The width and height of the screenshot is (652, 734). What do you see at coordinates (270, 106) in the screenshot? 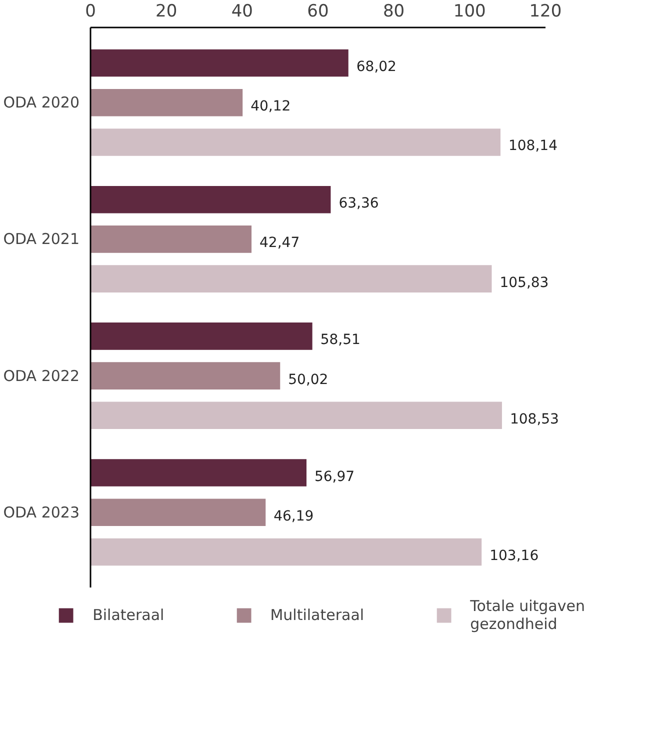
I see `data-label: 40,12` at bounding box center [270, 106].